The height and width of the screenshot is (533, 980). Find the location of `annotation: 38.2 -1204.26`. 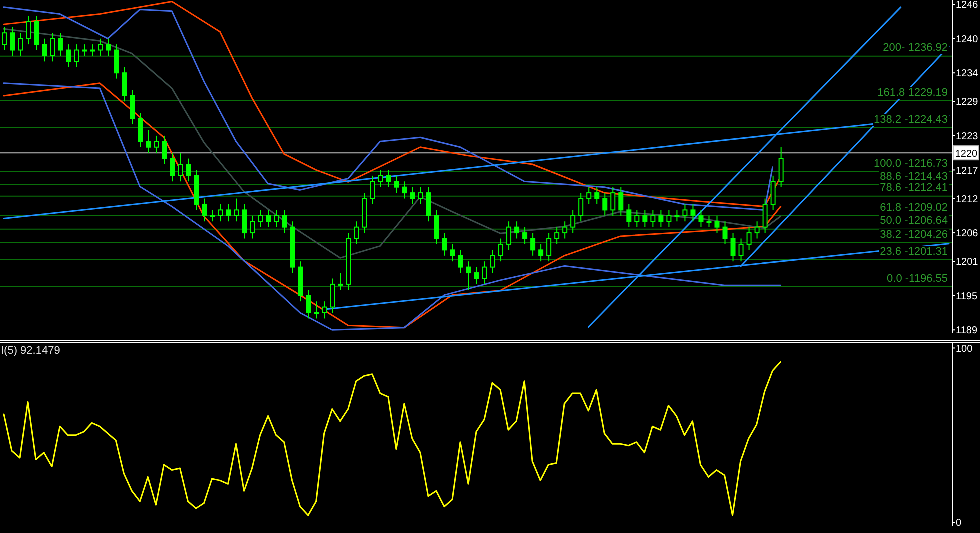

annotation: 38.2 -1204.26 is located at coordinates (914, 234).